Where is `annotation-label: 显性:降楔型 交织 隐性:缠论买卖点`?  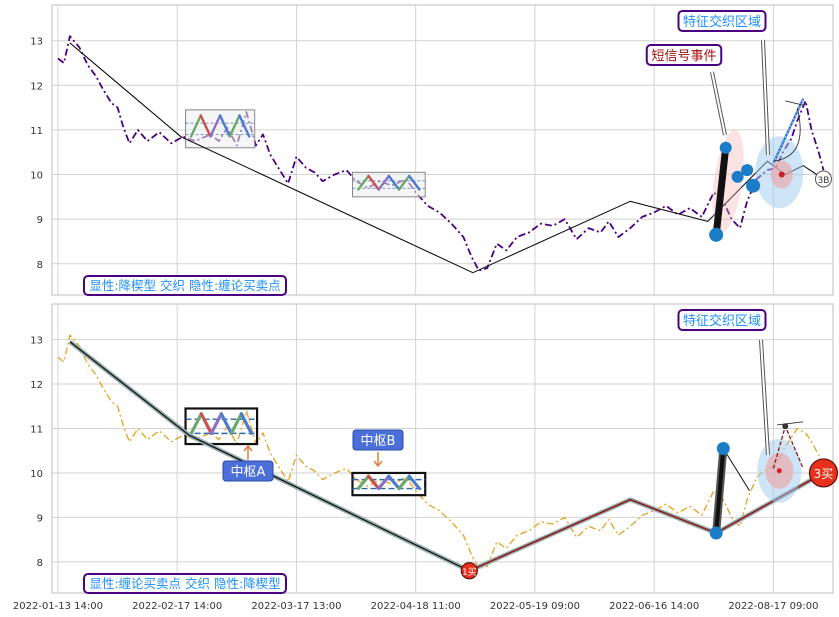 annotation-label: 显性:降楔型 交织 隐性:缠论买卖点 is located at coordinates (184, 285).